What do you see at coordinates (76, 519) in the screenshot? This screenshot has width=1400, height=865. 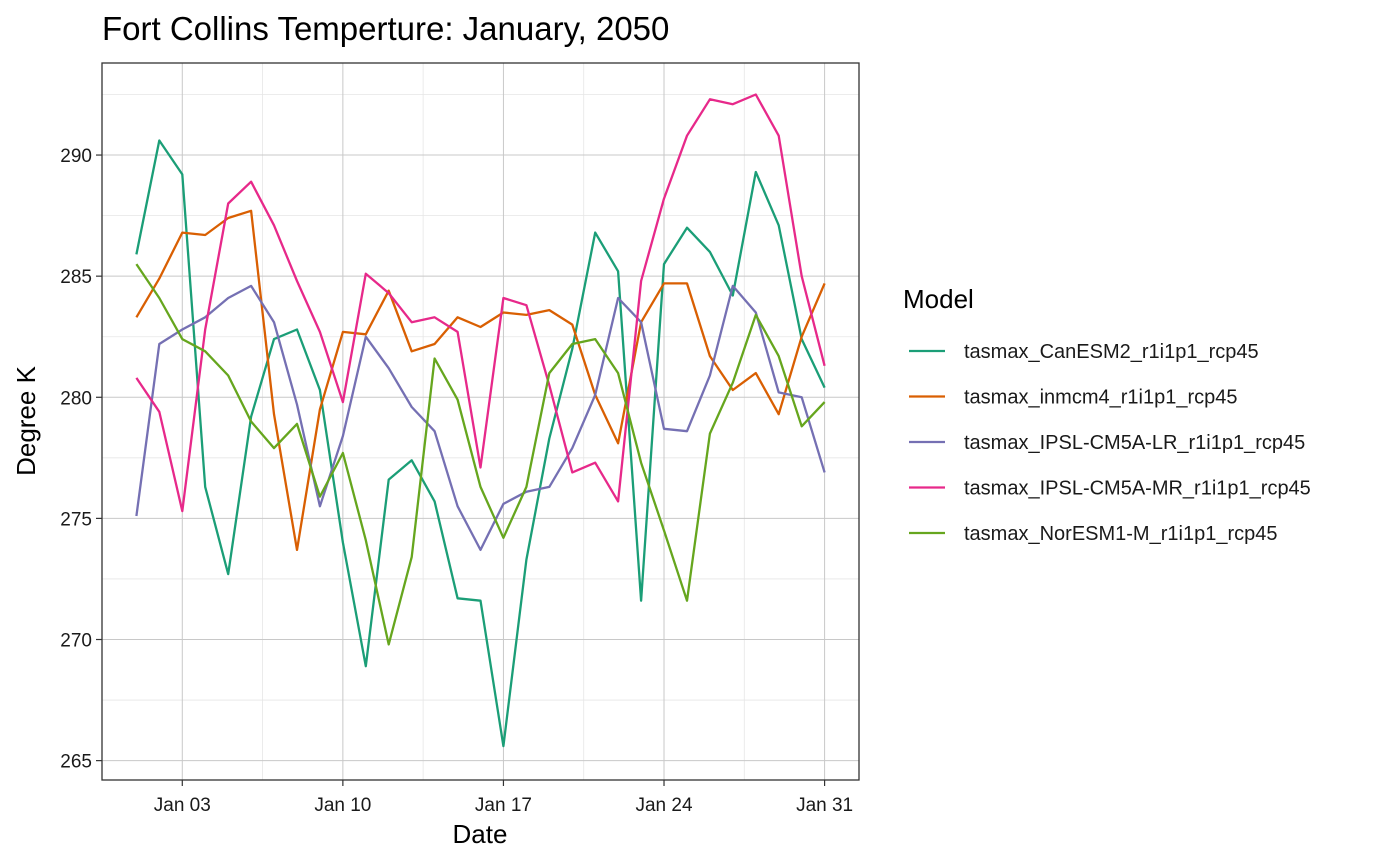 I see `y-tick-label: 275` at bounding box center [76, 519].